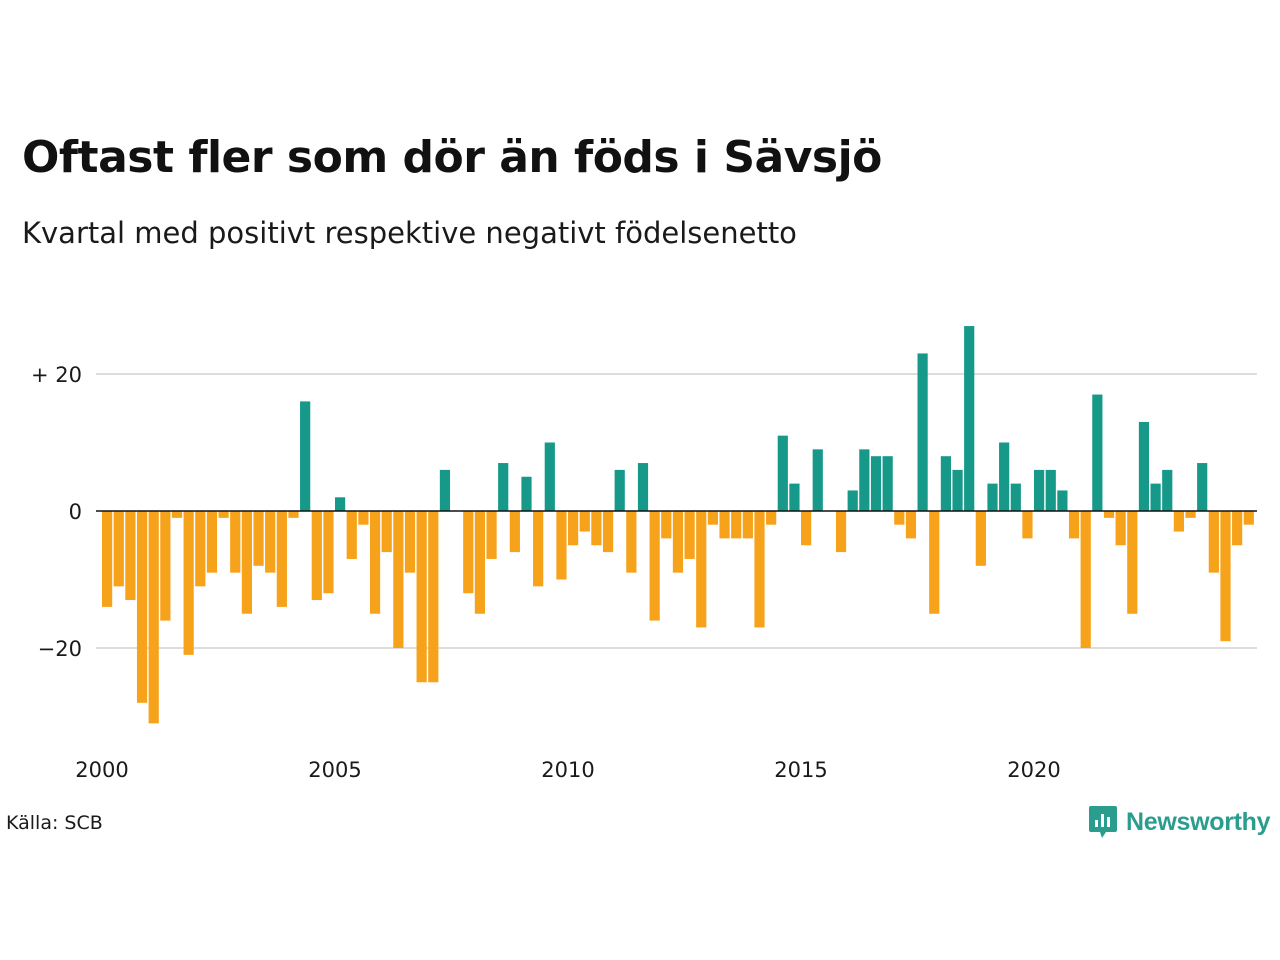 The image size is (1280, 960). I want to click on source-note: Källa: SCB, so click(54, 823).